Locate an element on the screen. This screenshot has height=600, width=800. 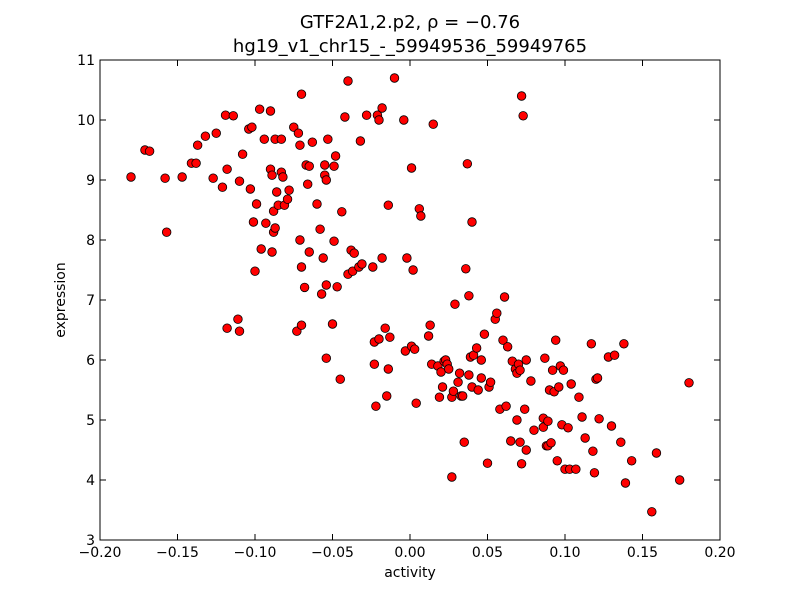
x-tick-label: −0.10 is located at coordinates (255, 553).